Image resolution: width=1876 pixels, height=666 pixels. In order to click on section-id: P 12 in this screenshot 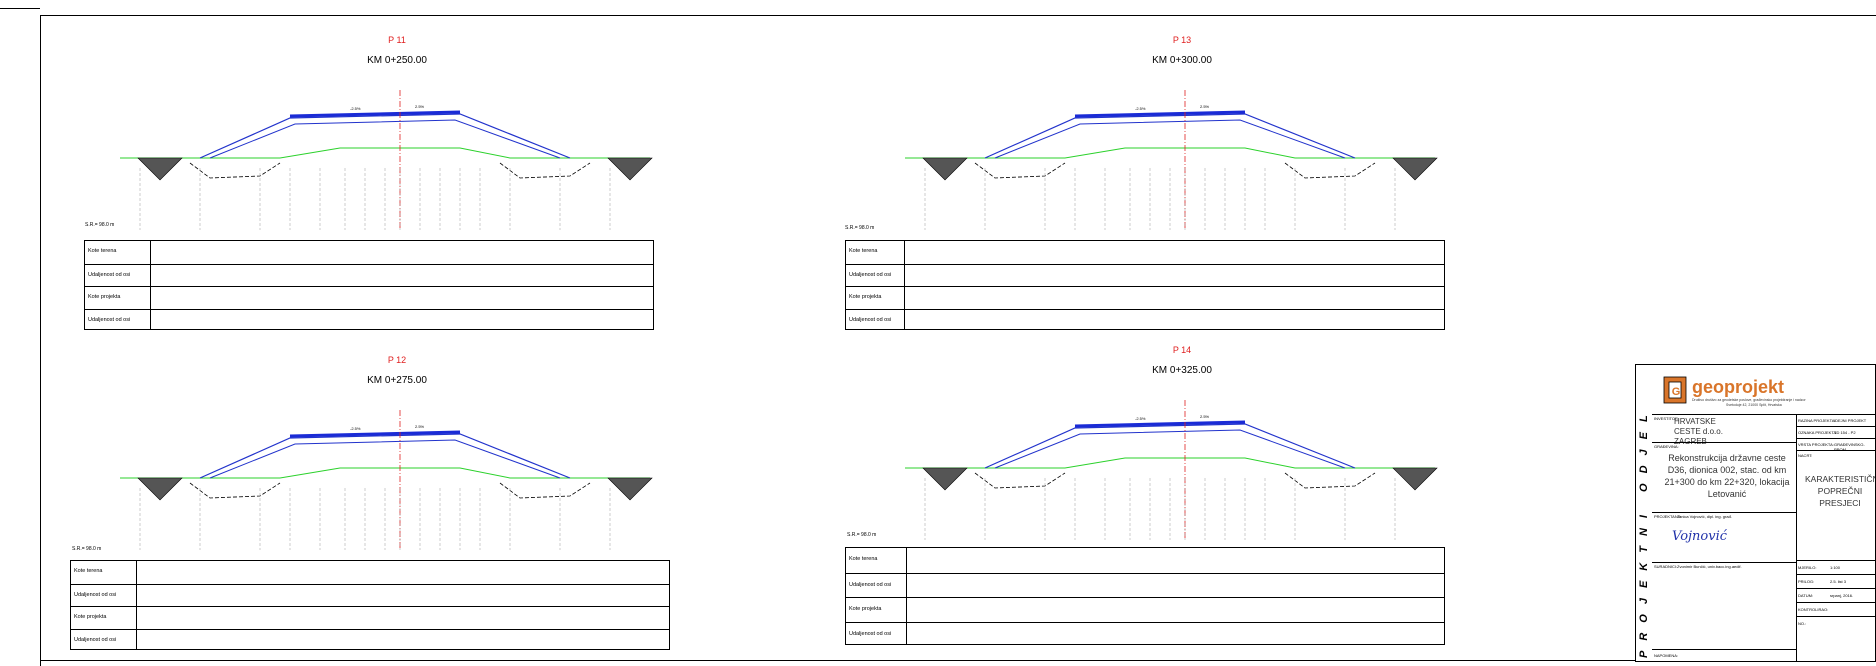, I will do `click(397, 360)`.